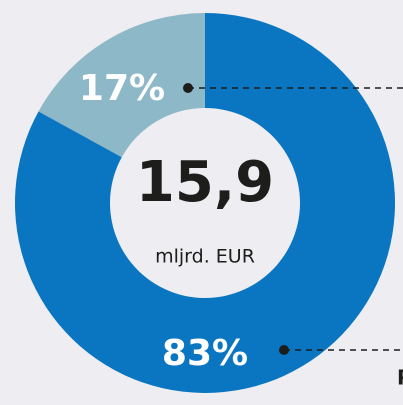 This screenshot has width=403, height=405. Describe the element at coordinates (205, 257) in the screenshot. I see `center-label: mljrd. EUR` at that location.